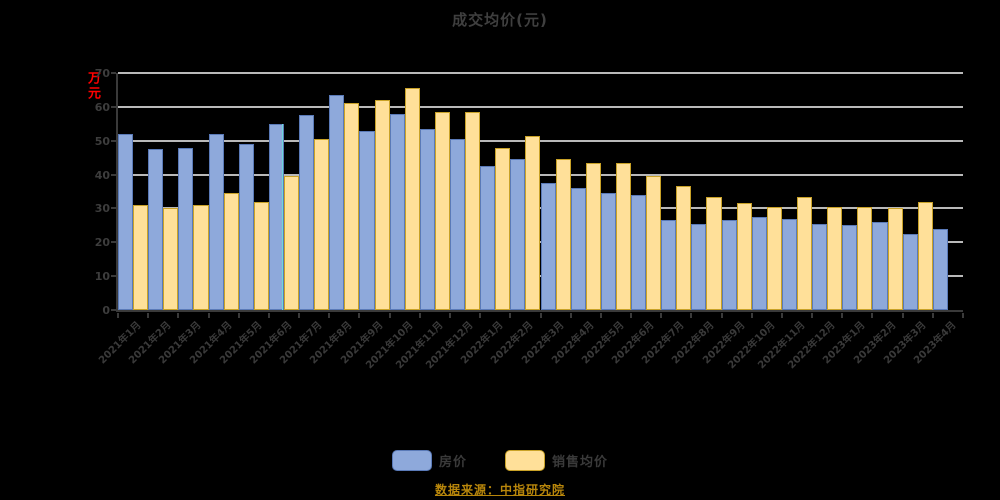  I want to click on bar-销售均价-16, so click(593, 236).